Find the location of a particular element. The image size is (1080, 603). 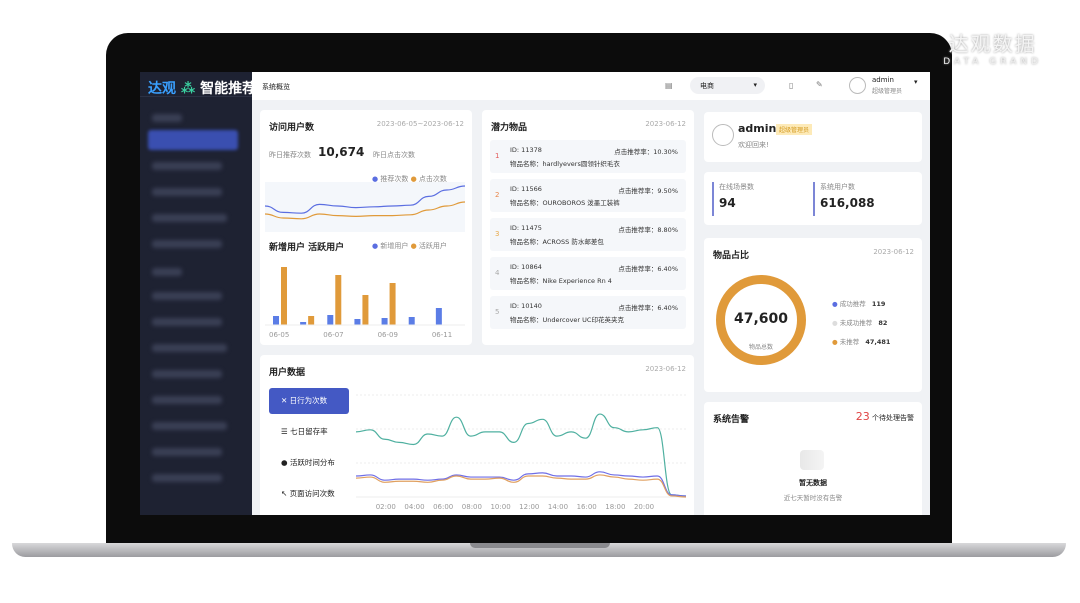

click-rate: 点击推荐率：10.30% is located at coordinates (646, 151).